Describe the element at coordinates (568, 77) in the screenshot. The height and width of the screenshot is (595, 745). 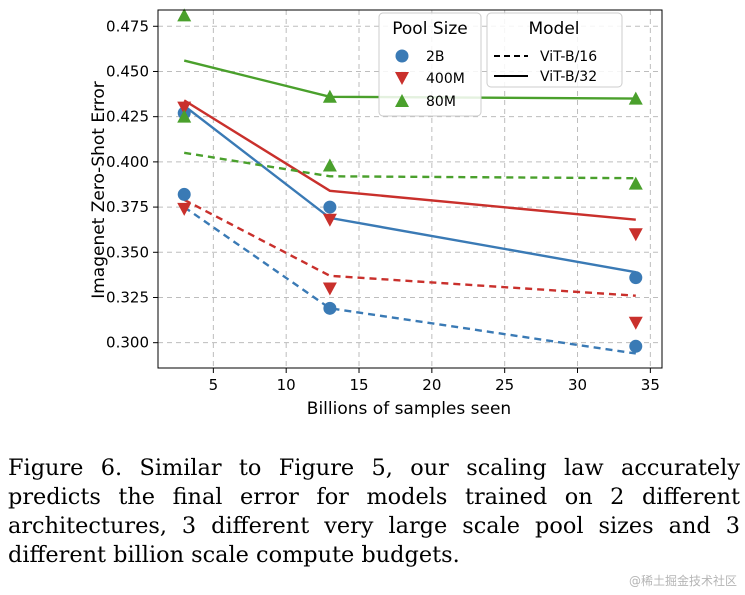
I see `legend-vitb32-label: ViT-B/32` at that location.